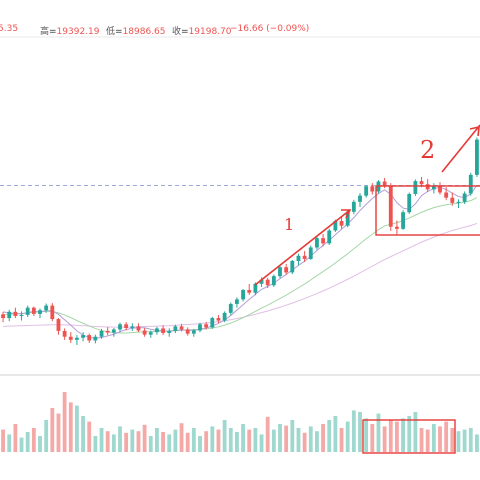  What do you see at coordinates (427, 150) in the screenshot?
I see `annotation-label-2: 2` at bounding box center [427, 150].